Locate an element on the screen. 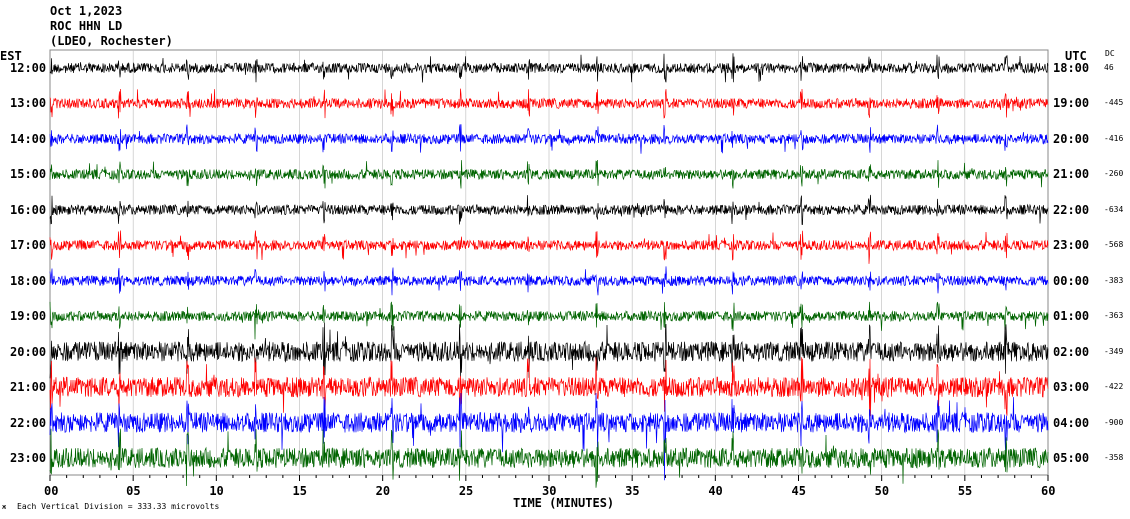  x-tick-label: 40 is located at coordinates (715, 491).